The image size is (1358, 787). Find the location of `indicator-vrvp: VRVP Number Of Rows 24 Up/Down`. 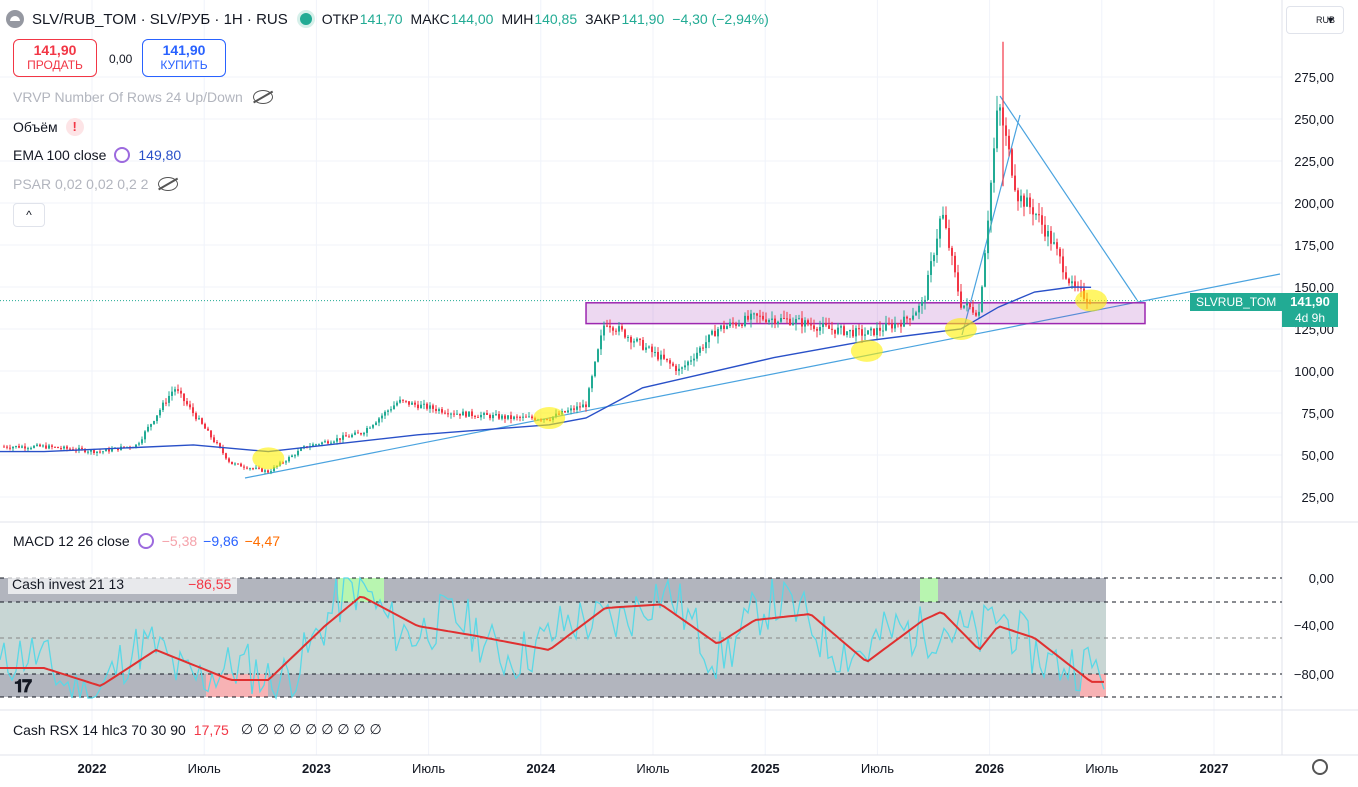

indicator-vrvp: VRVP Number Of Rows 24 Up/Down is located at coordinates (143, 97).